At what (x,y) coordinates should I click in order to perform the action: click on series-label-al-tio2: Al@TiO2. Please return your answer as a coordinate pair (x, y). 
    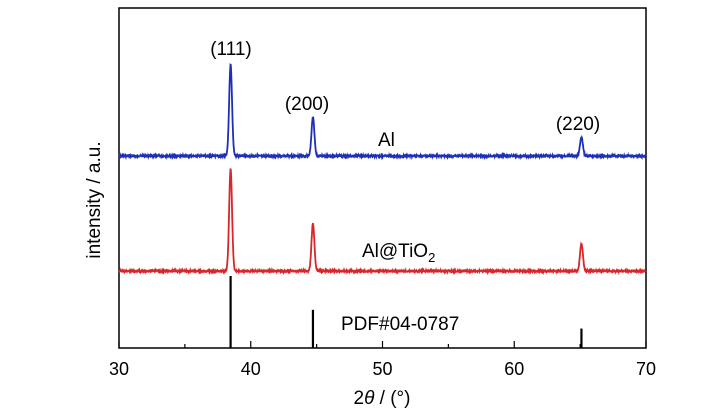
    Looking at the image, I should click on (398, 253).